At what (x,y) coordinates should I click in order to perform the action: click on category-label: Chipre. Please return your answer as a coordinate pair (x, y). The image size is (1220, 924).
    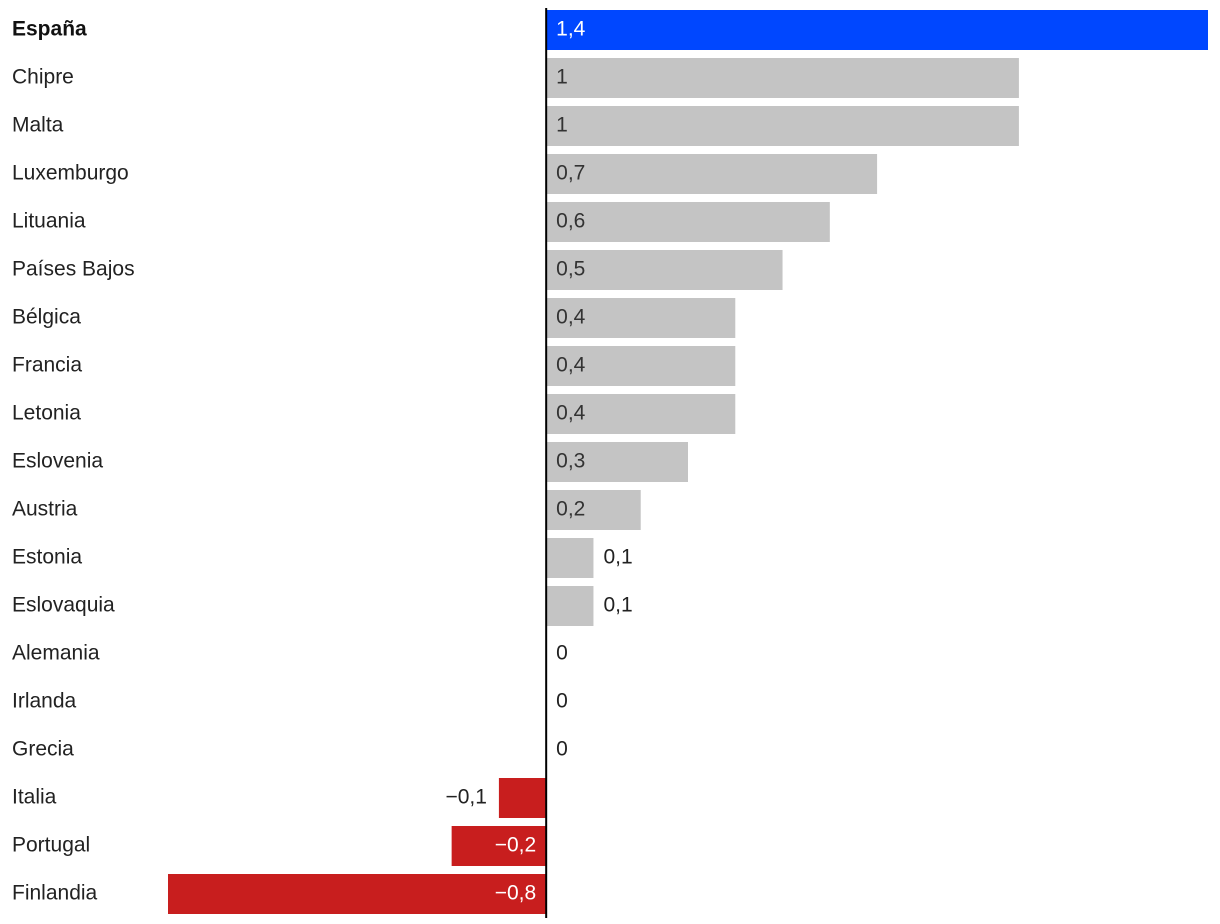
    Looking at the image, I should click on (43, 77).